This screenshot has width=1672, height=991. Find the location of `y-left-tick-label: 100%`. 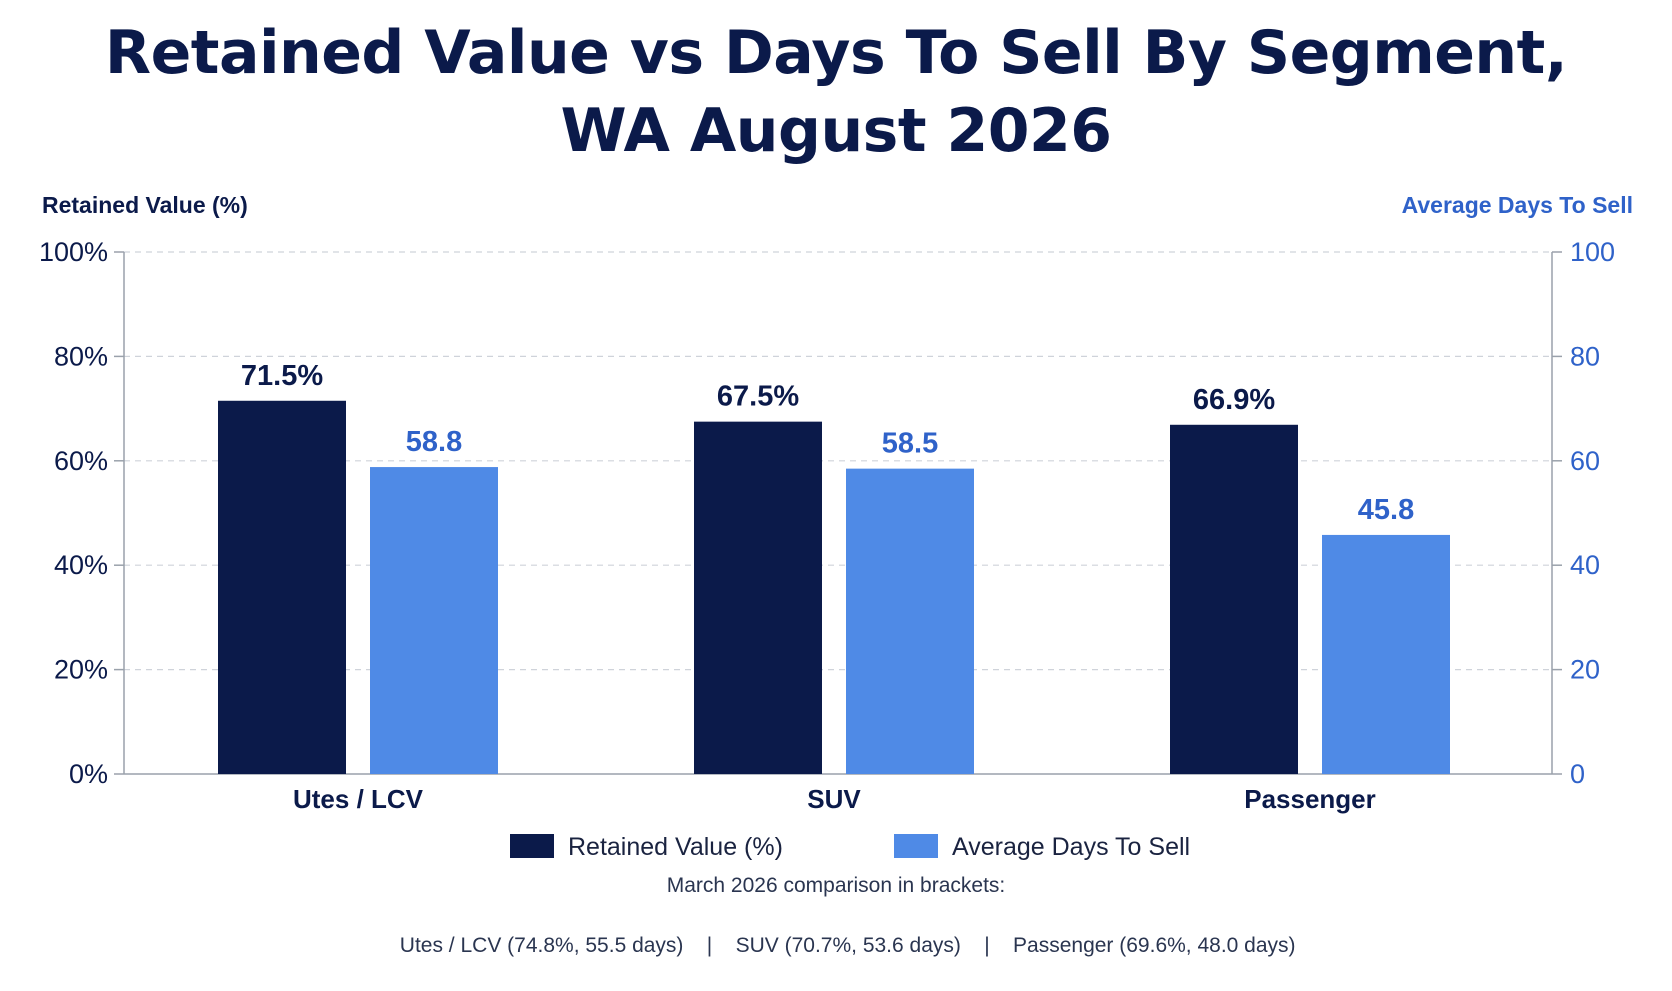

y-left-tick-label: 100% is located at coordinates (73, 252).